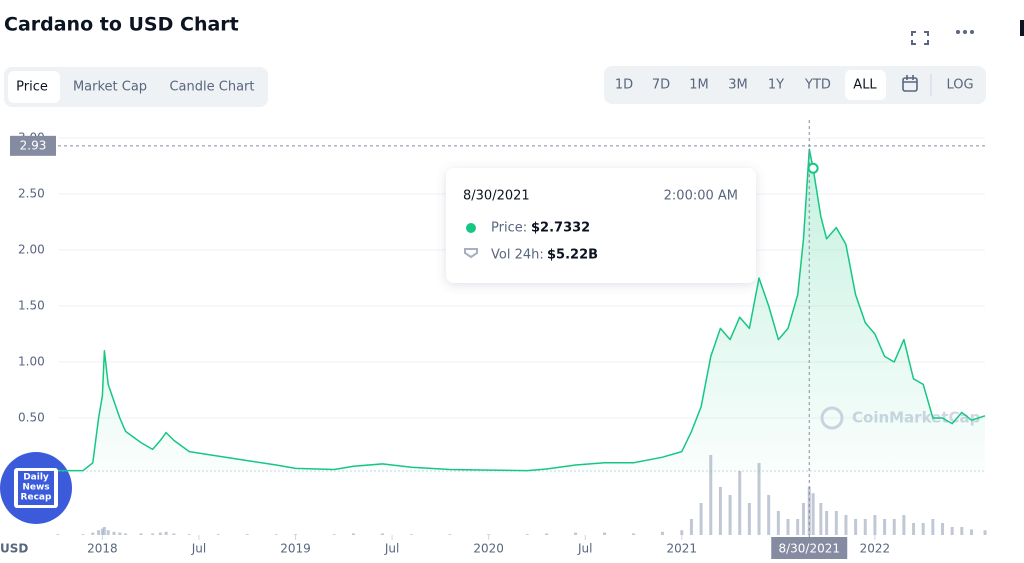 The height and width of the screenshot is (563, 1024). I want to click on y-tick-label: 0.50, so click(31, 418).